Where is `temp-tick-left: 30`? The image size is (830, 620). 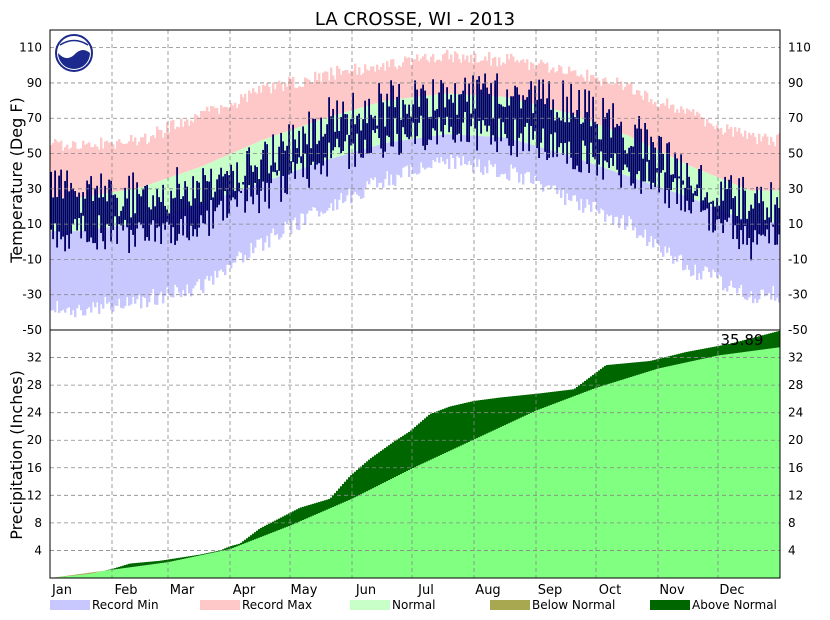 temp-tick-left: 30 is located at coordinates (34, 189).